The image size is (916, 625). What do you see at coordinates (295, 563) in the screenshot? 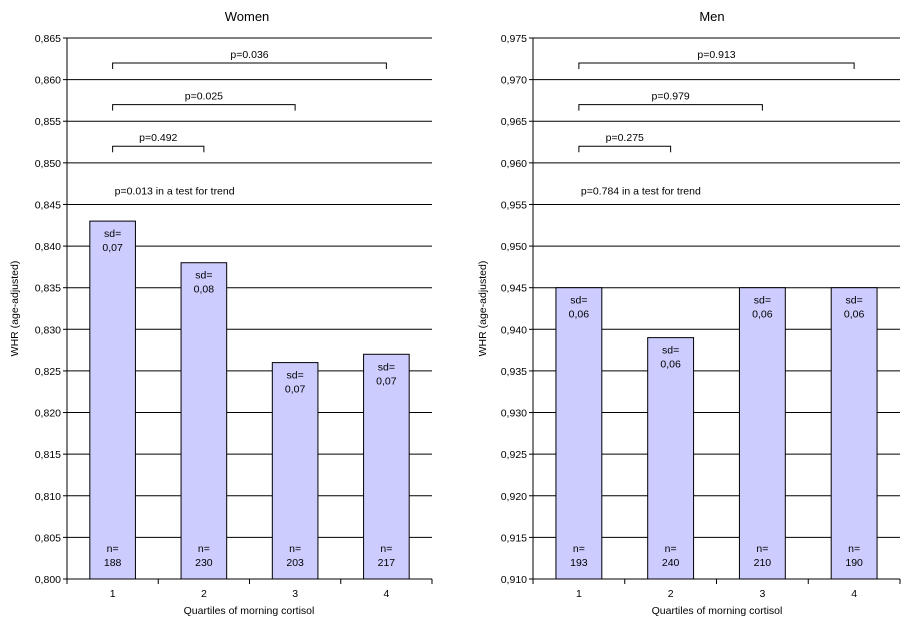
I see `n-value: 203` at bounding box center [295, 563].